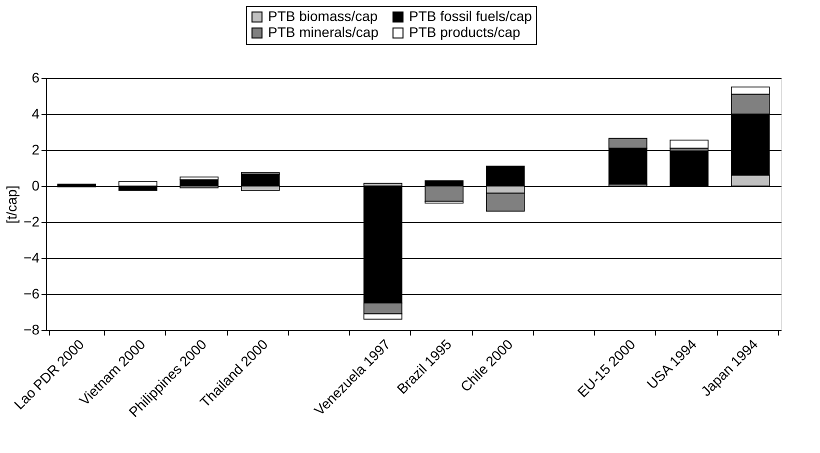 This screenshot has height=453, width=820. I want to click on y-tick-label: 2, so click(36, 150).